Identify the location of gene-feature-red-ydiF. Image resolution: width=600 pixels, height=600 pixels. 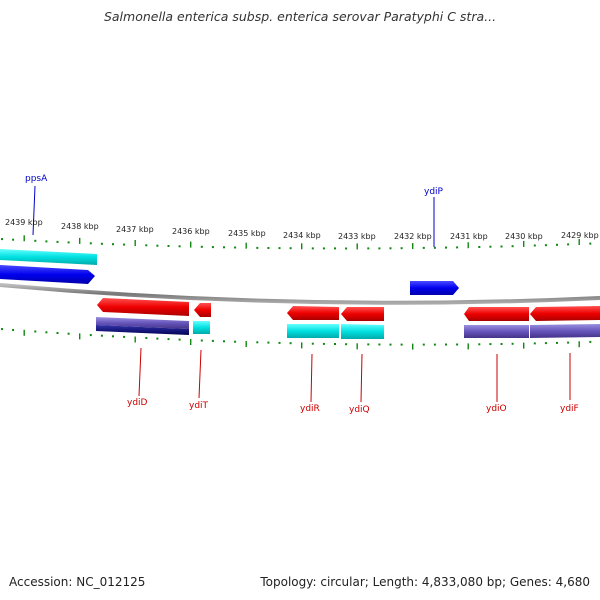
(565, 313).